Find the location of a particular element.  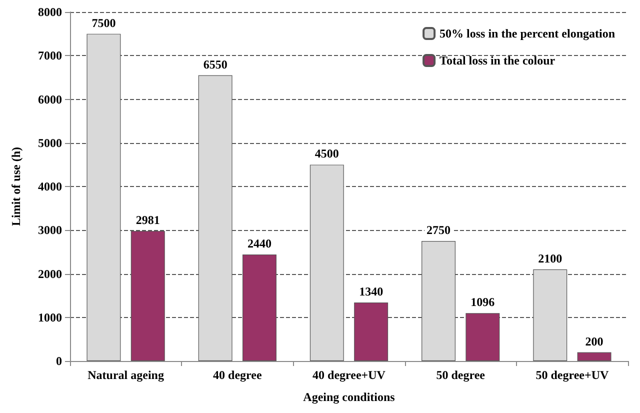

y-tick-label: 5000 is located at coordinates (50, 143).